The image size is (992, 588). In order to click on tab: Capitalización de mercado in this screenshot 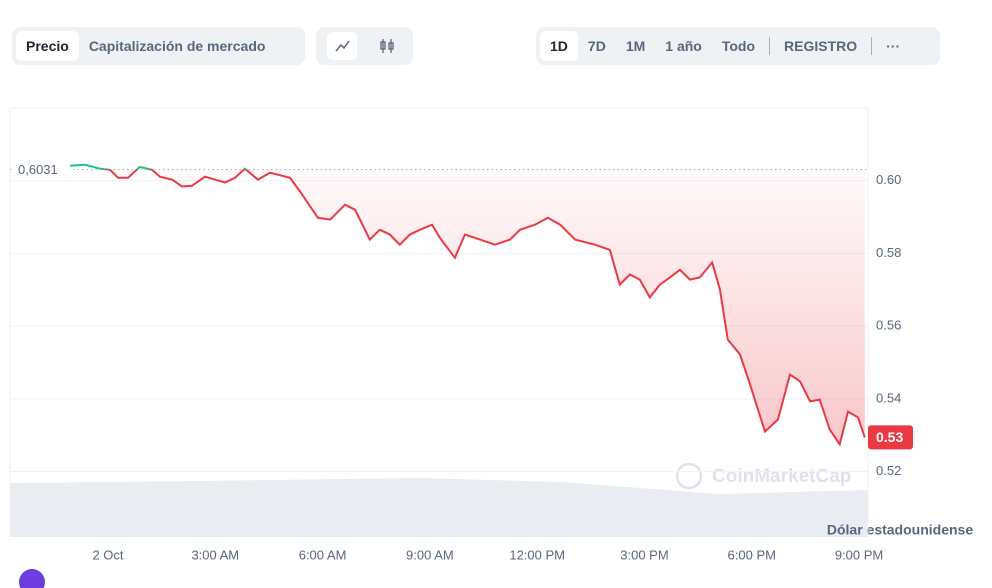, I will do `click(177, 46)`.